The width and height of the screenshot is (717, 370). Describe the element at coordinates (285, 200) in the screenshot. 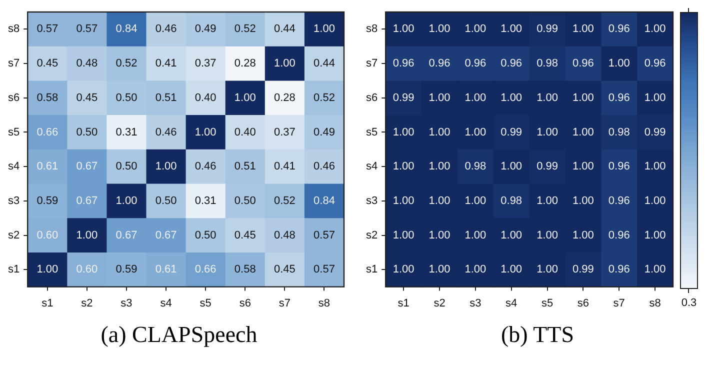

I see `data-label: 0.52` at that location.